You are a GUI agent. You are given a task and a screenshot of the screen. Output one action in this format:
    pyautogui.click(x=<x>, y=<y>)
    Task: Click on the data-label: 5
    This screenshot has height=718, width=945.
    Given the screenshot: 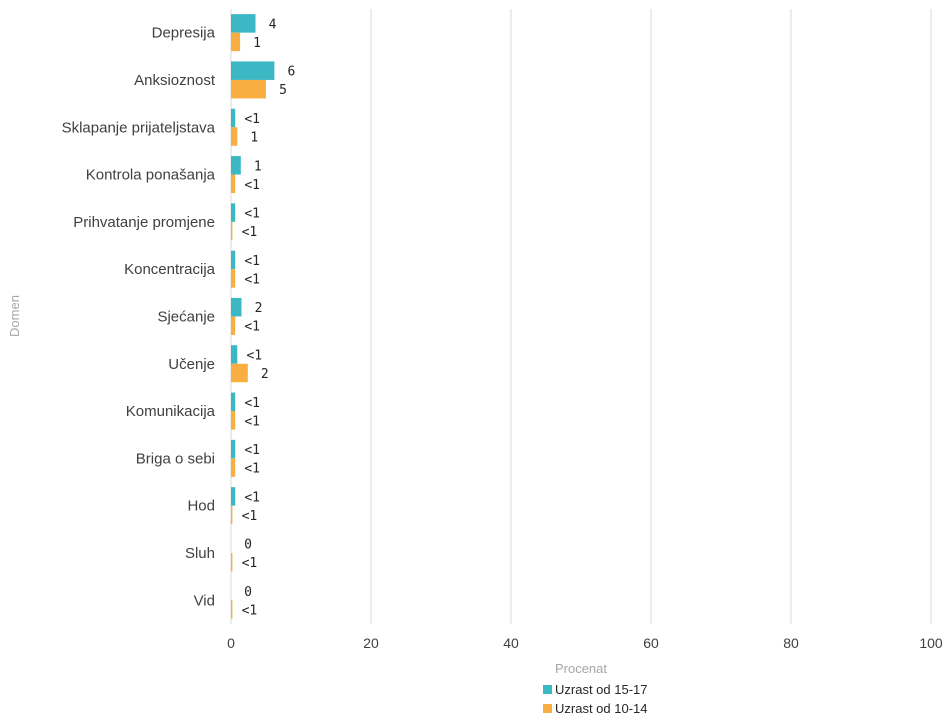 What is the action you would take?
    pyautogui.click(x=283, y=90)
    